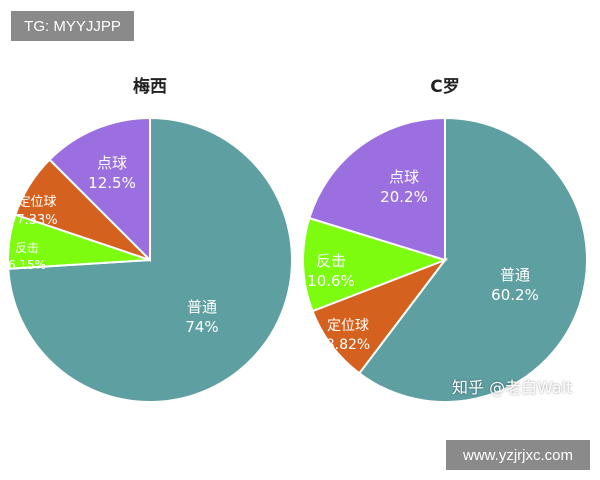 The height and width of the screenshot is (480, 600). What do you see at coordinates (150, 86) in the screenshot?
I see `chart-title: 梅西` at bounding box center [150, 86].